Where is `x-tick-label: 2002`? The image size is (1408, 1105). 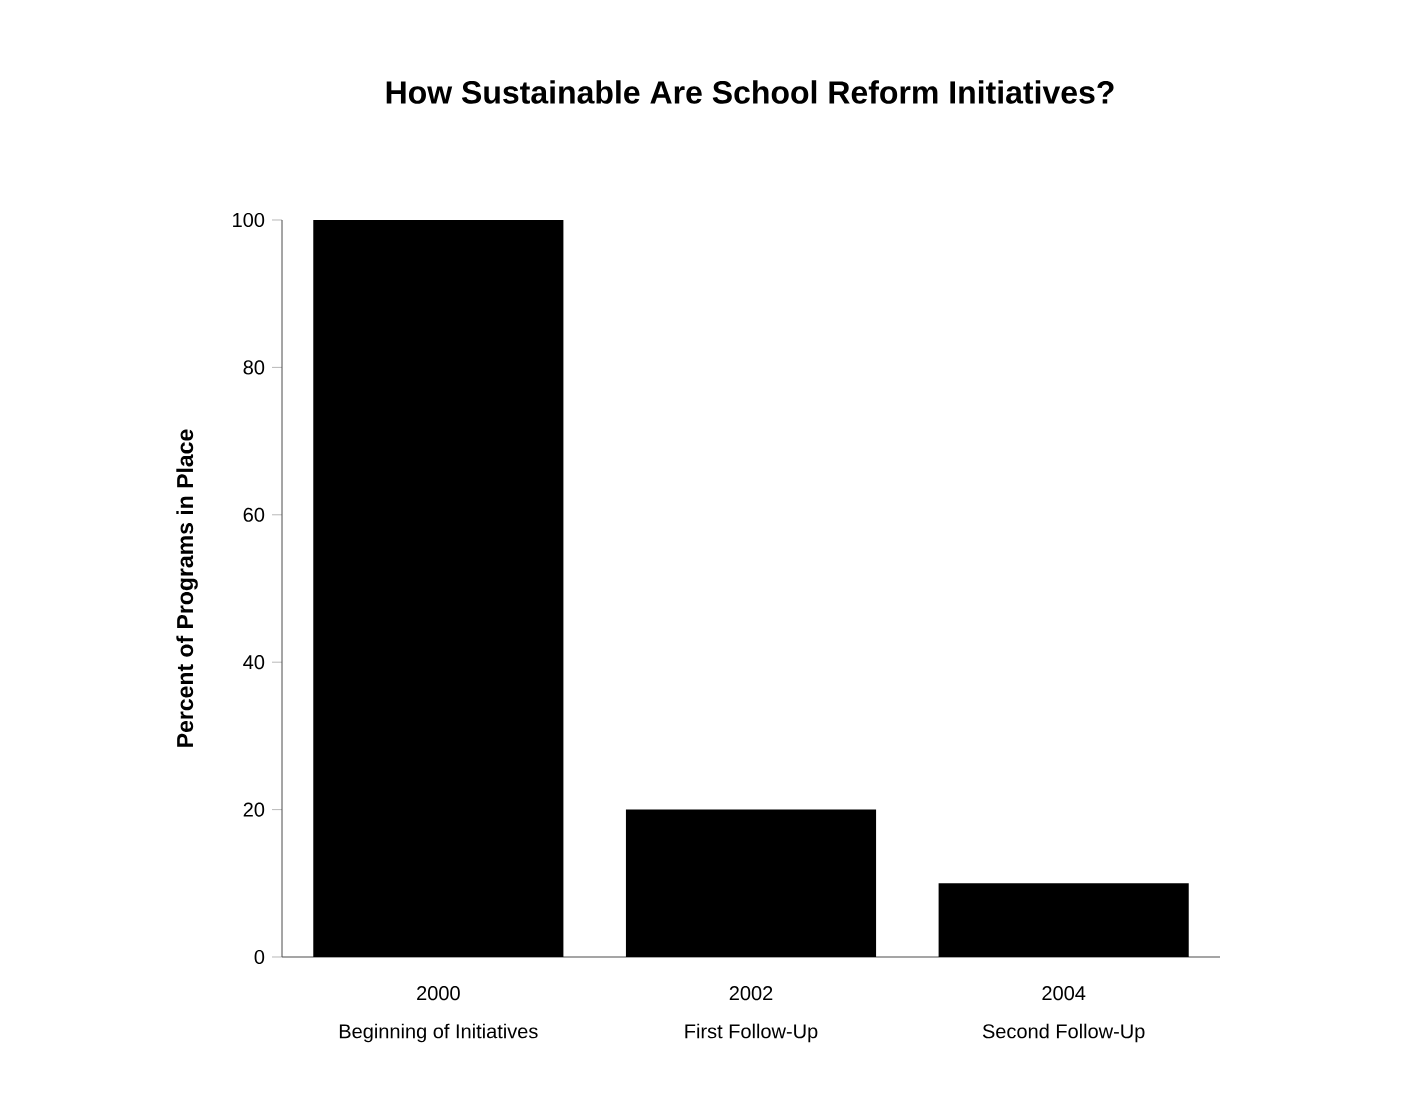 x-tick-label: 2002 is located at coordinates (751, 993).